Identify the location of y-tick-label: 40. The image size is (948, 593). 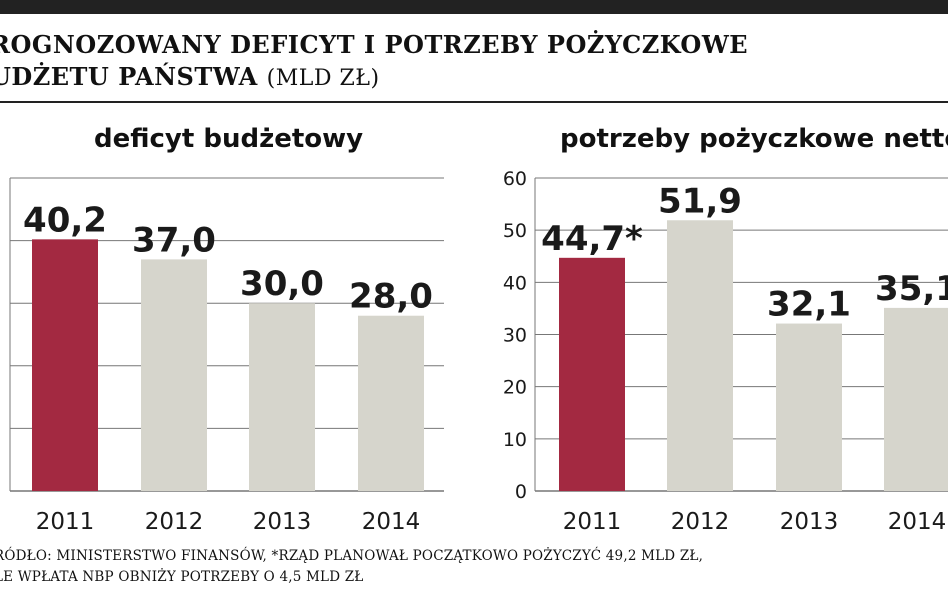
(515, 283).